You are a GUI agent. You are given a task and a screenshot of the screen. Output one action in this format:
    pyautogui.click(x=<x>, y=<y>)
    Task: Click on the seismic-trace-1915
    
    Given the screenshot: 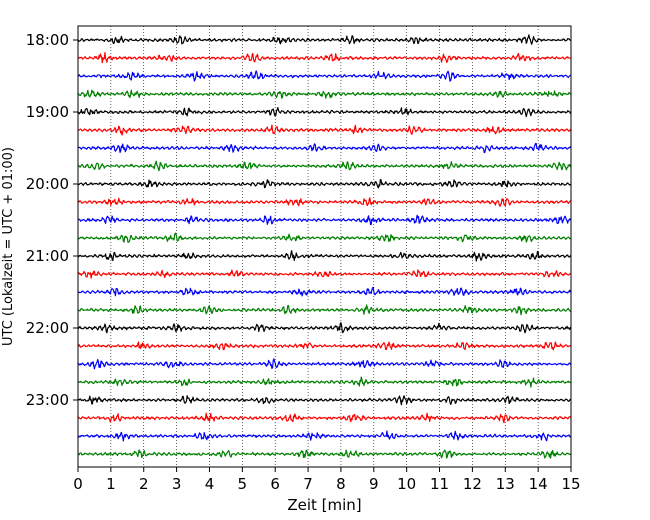 What is the action you would take?
    pyautogui.click(x=324, y=130)
    